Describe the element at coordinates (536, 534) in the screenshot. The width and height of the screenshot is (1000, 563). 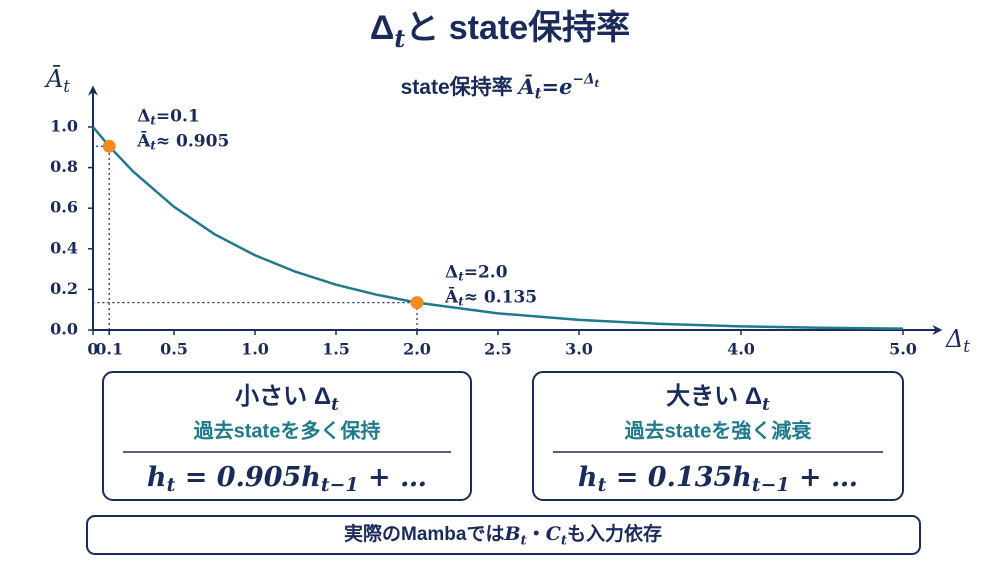
I see `text-part: ・` at that location.